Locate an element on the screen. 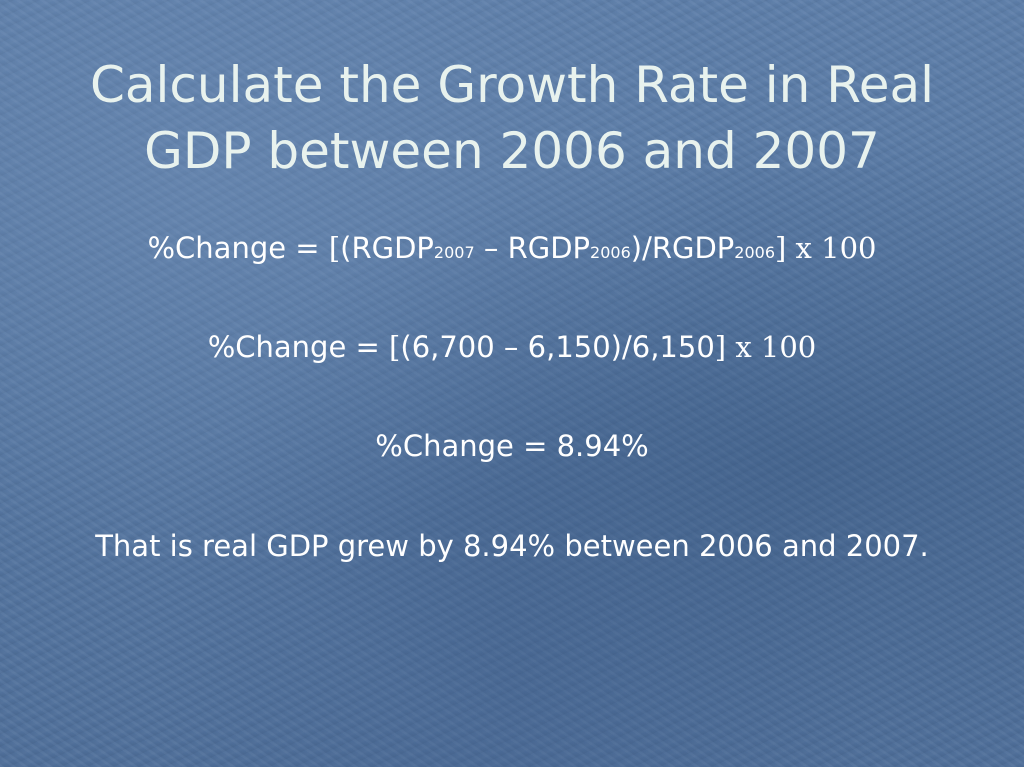  formula-term-1: RGDP is located at coordinates (392, 248).